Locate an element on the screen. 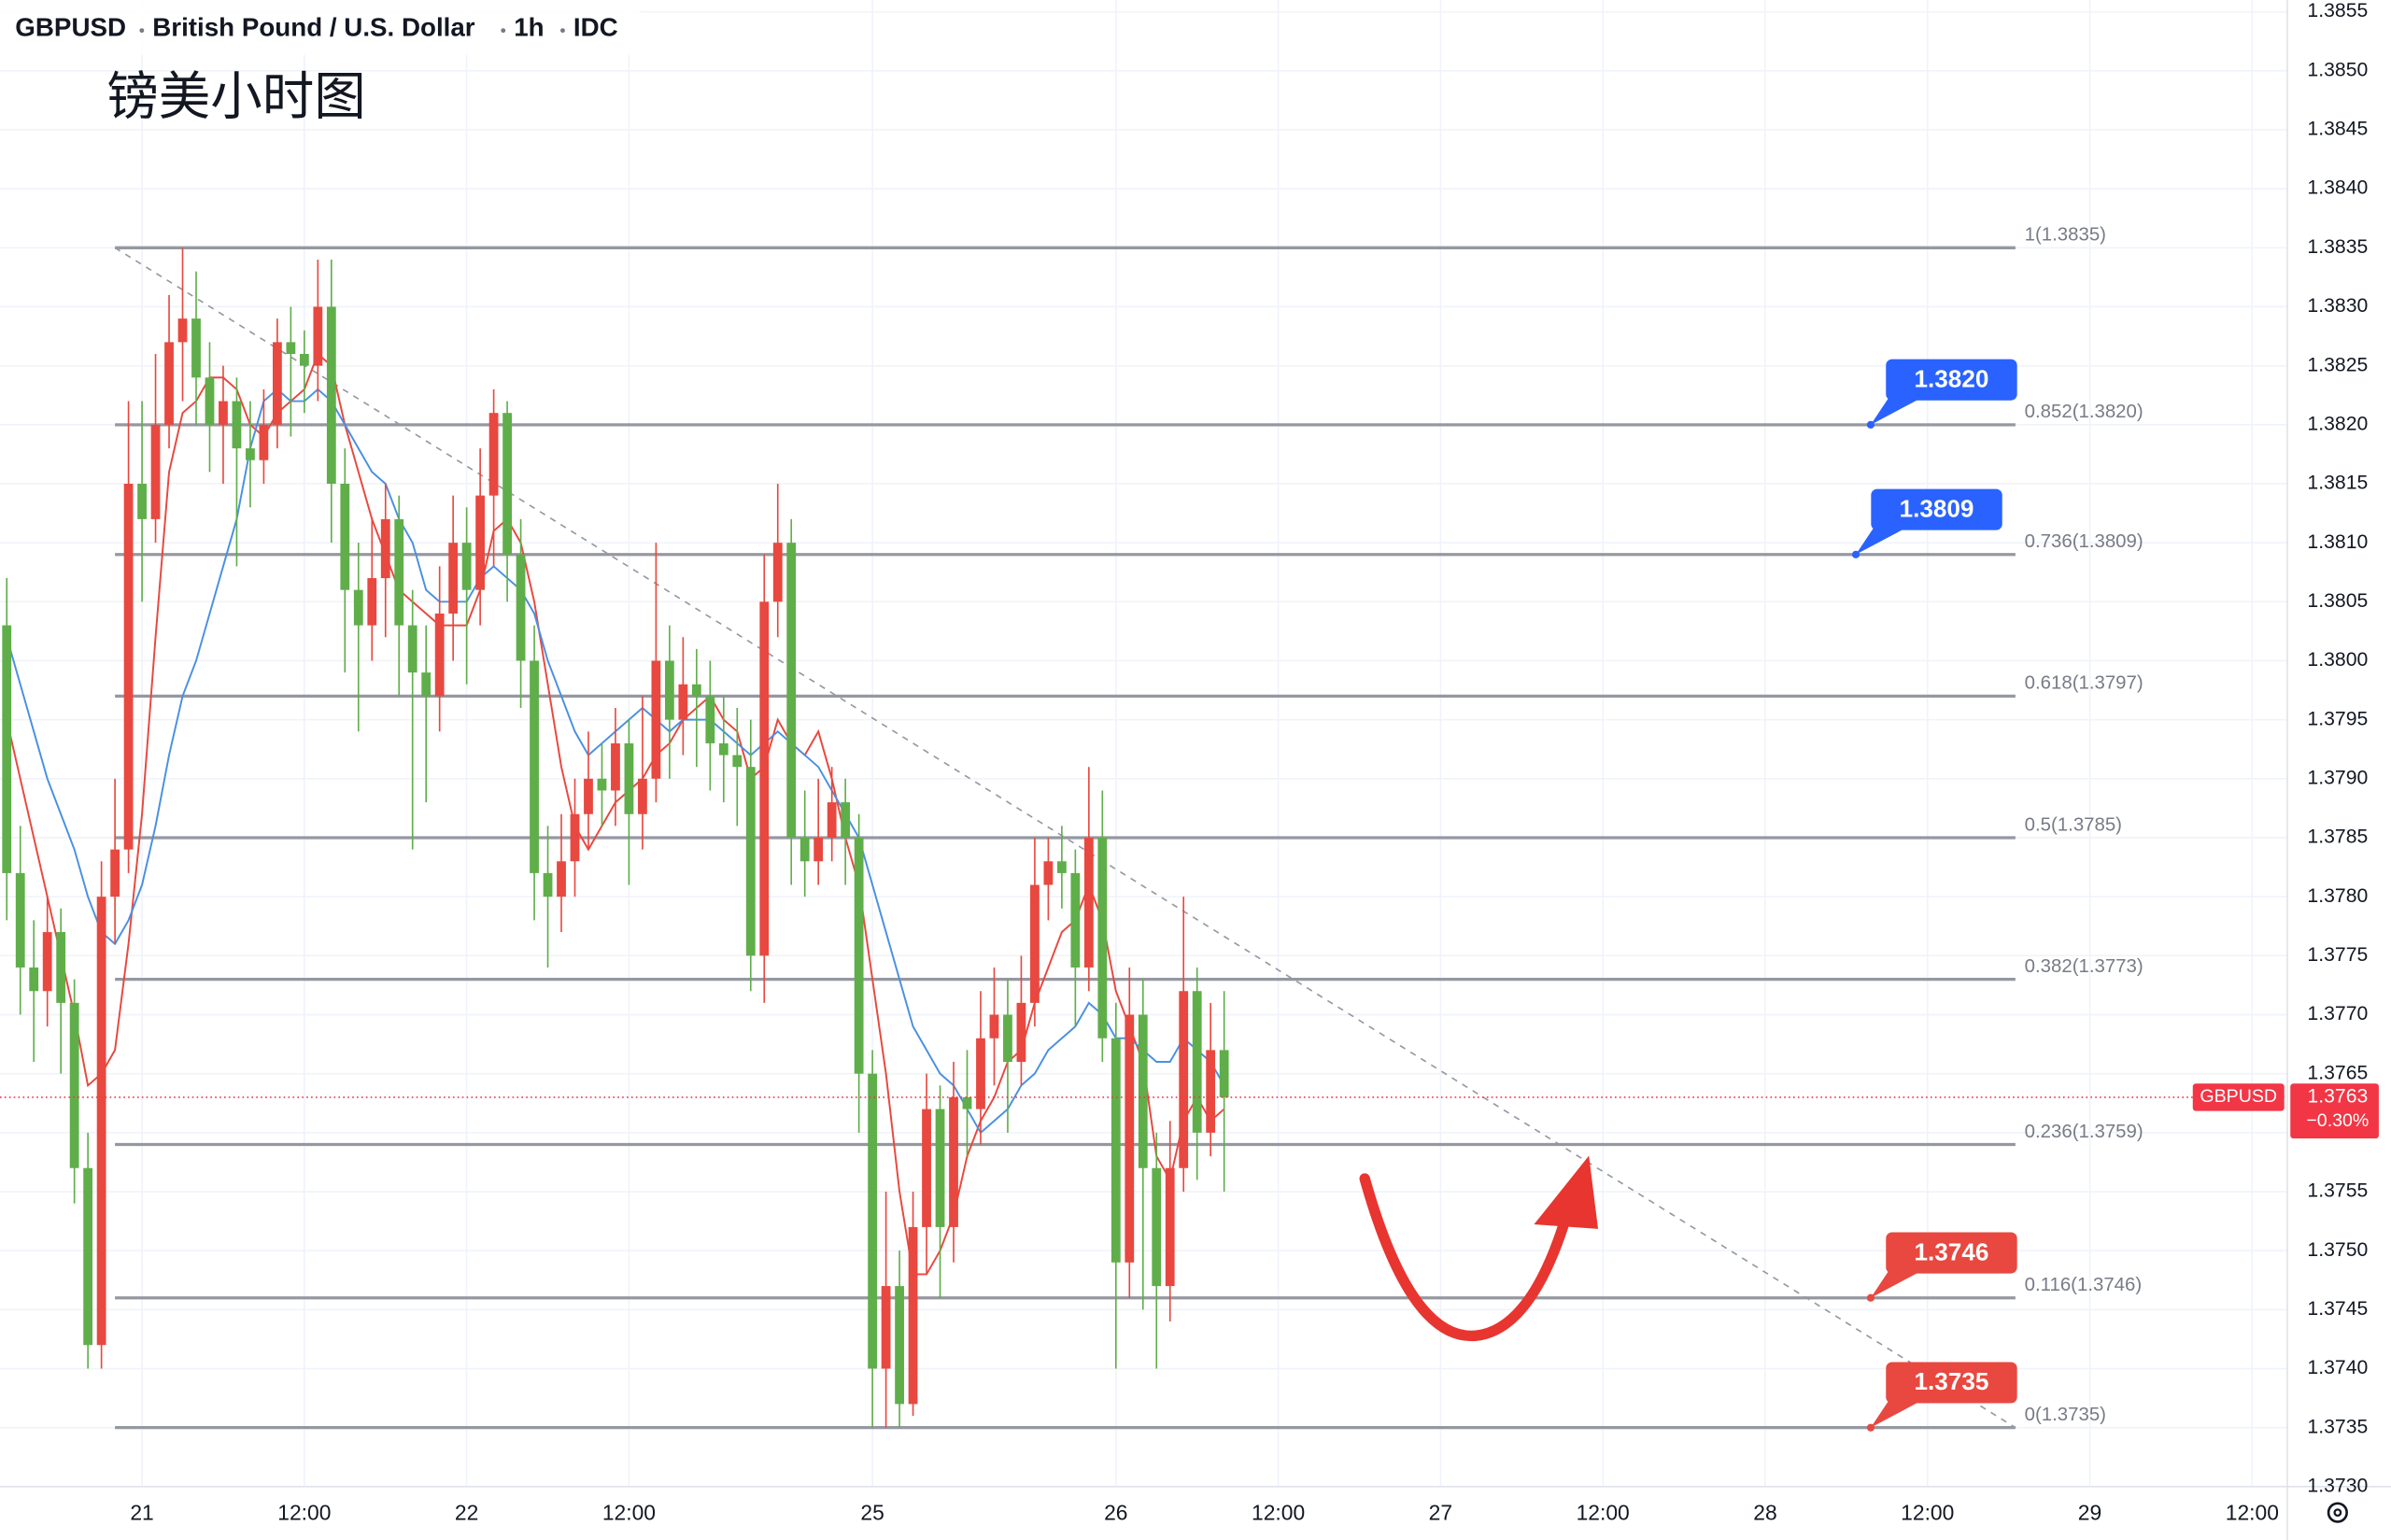 Image resolution: width=2391 pixels, height=1540 pixels. symbol: GBPUSD is located at coordinates (71, 26).